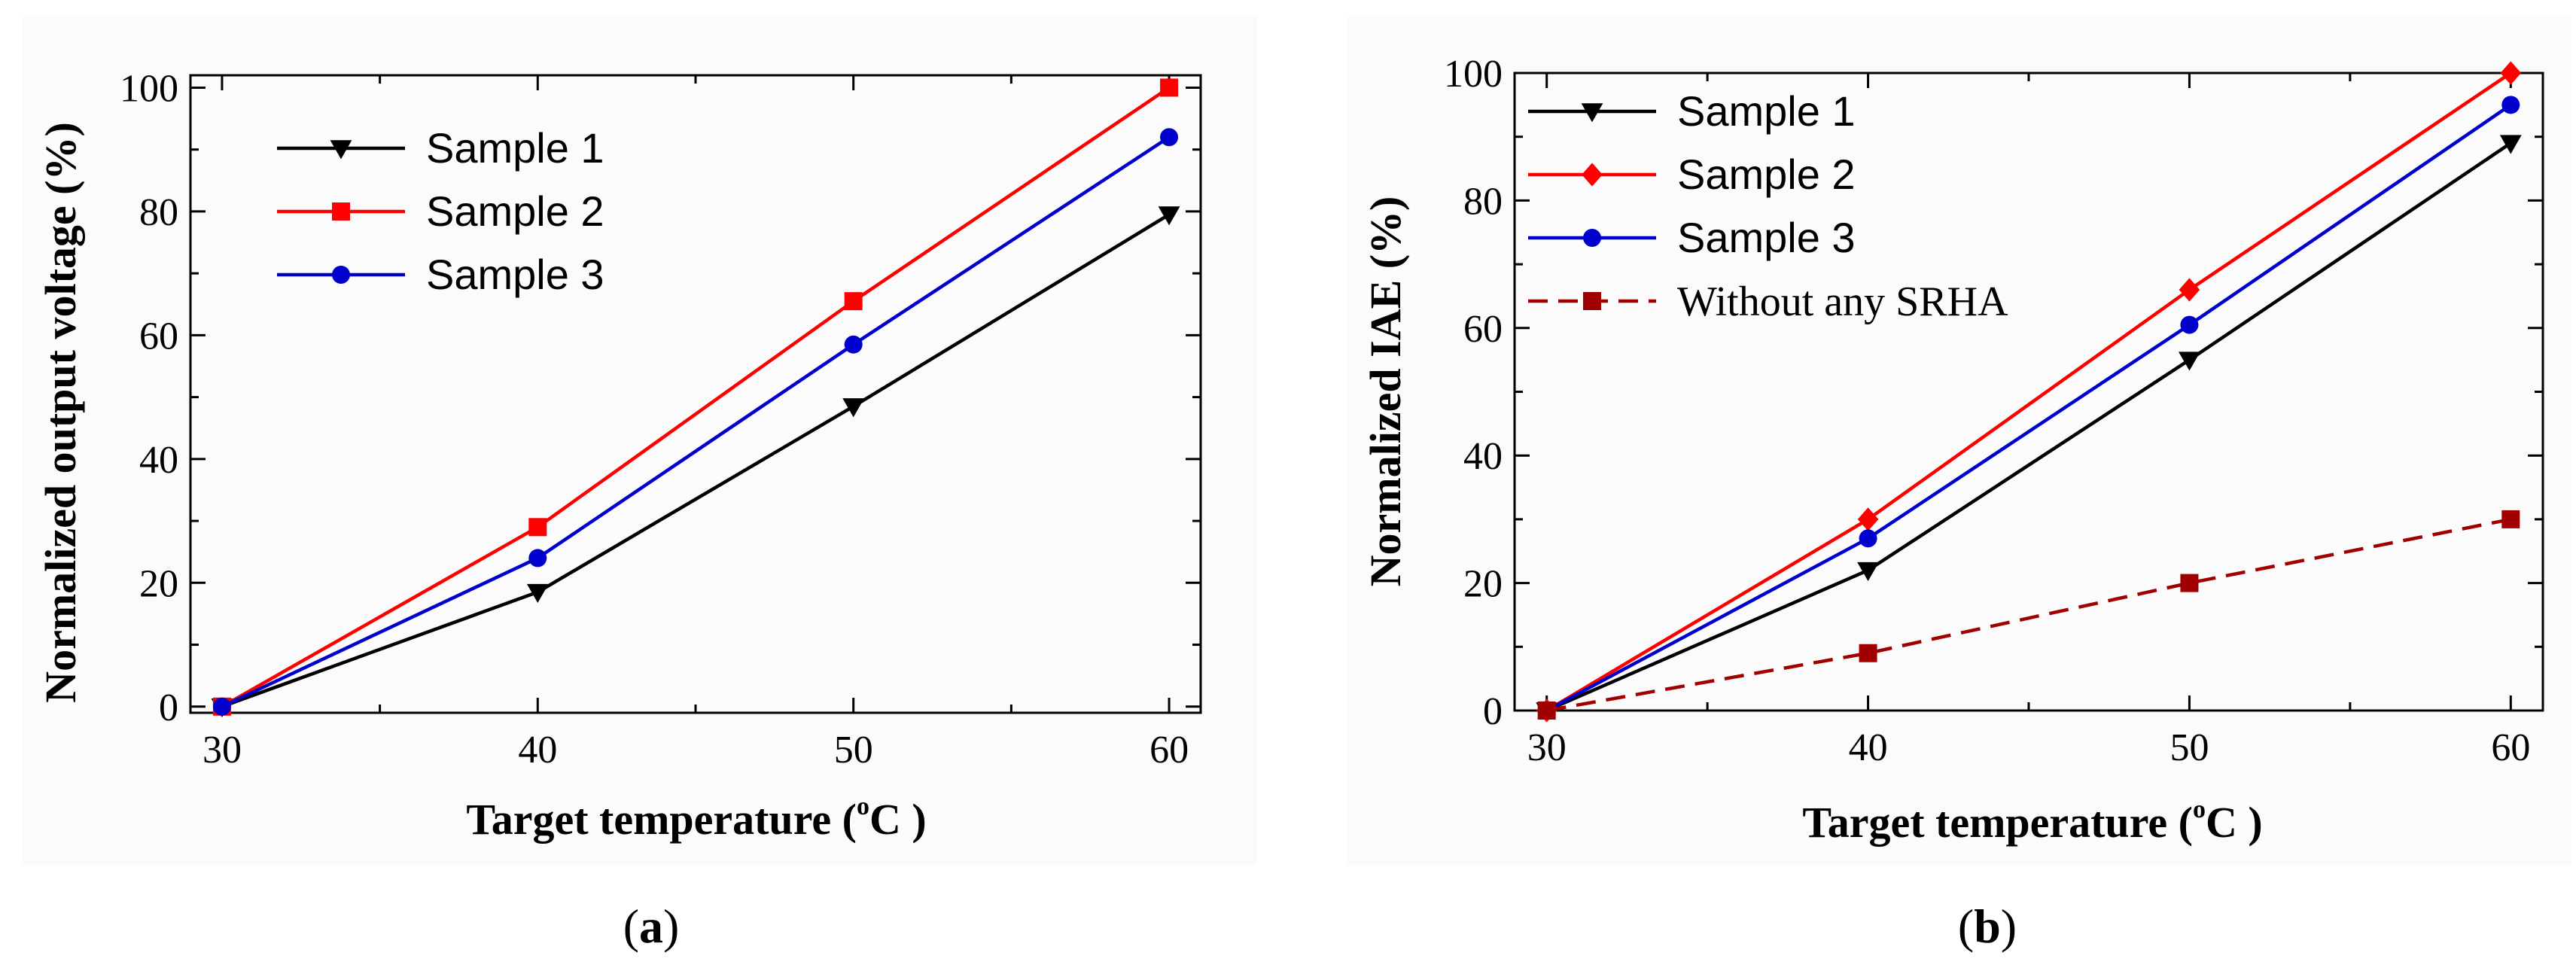 The width and height of the screenshot is (2576, 980). What do you see at coordinates (168, 707) in the screenshot?
I see `y-tick-label-a: 0` at bounding box center [168, 707].